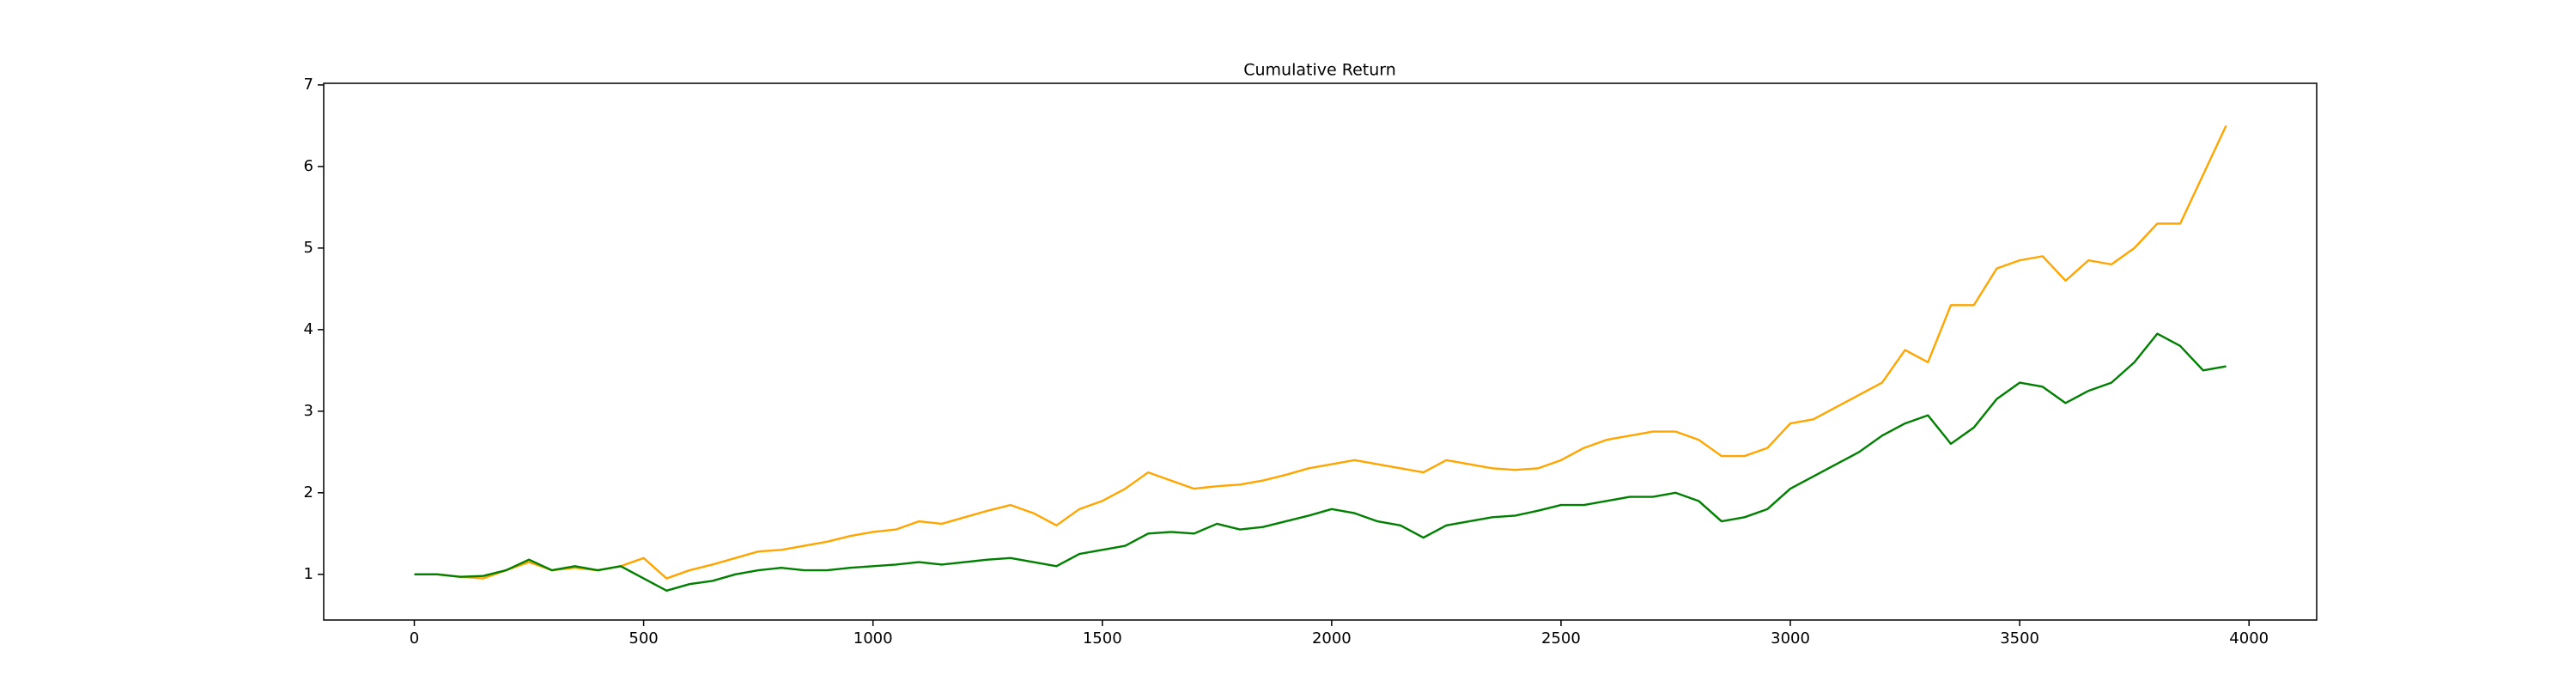  I want to click on x-tick-label: 500, so click(643, 638).